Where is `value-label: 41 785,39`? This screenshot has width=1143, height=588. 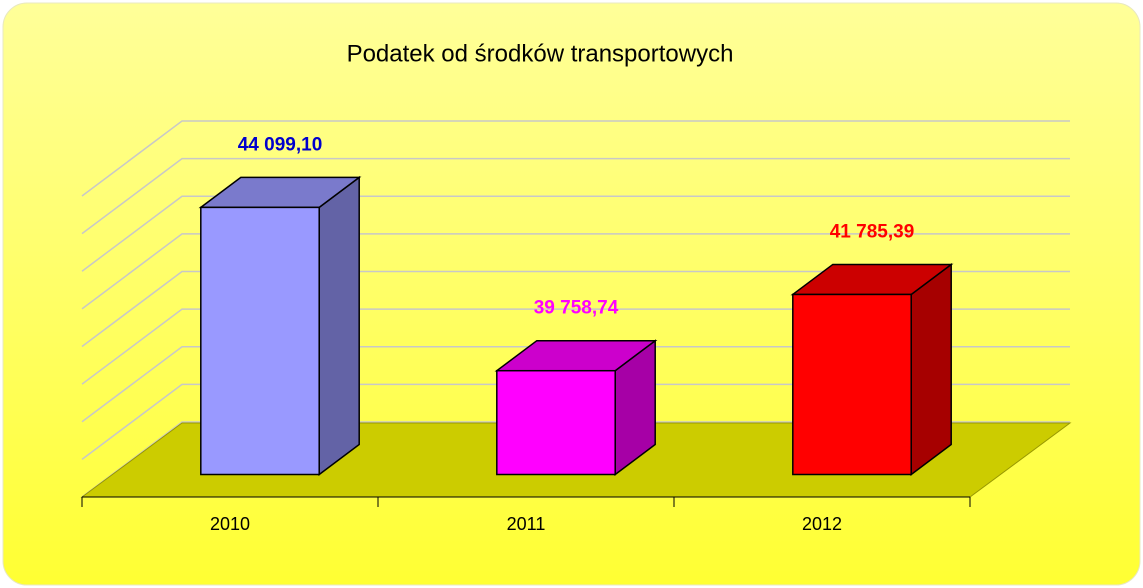
value-label: 41 785,39 is located at coordinates (872, 231).